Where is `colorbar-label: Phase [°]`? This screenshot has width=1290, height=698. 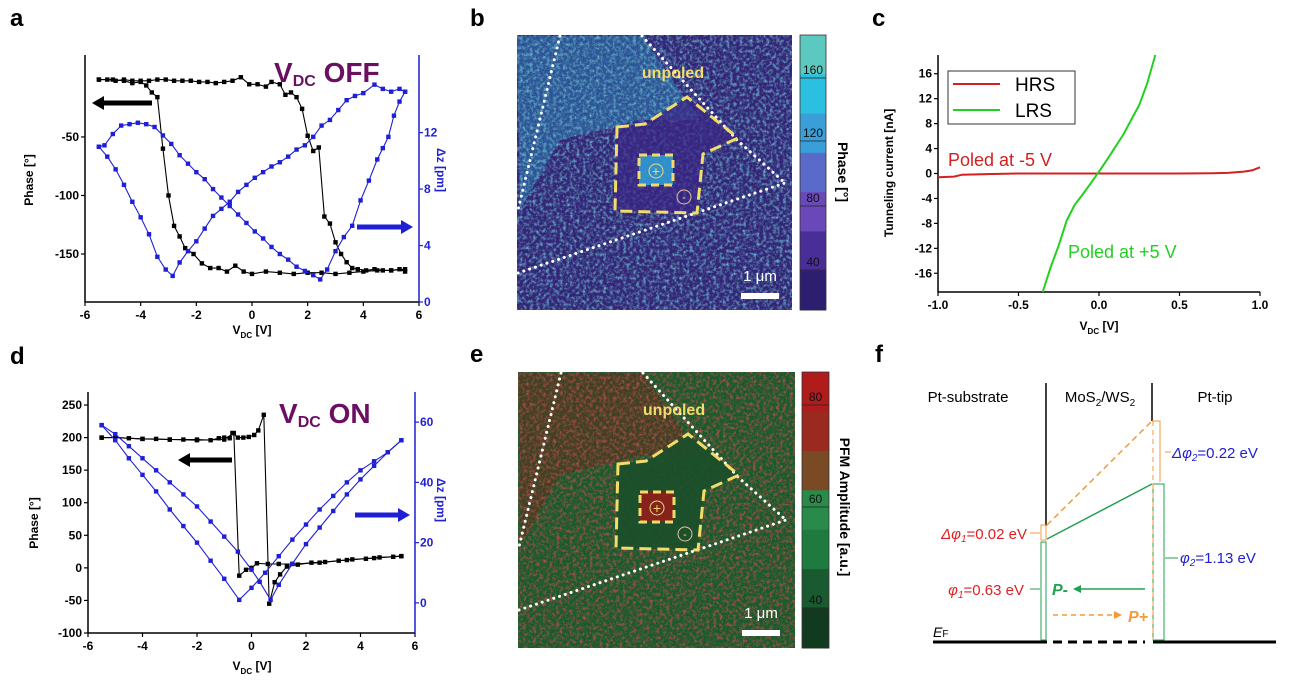
colorbar-label: Phase [°] is located at coordinates (843, 172).